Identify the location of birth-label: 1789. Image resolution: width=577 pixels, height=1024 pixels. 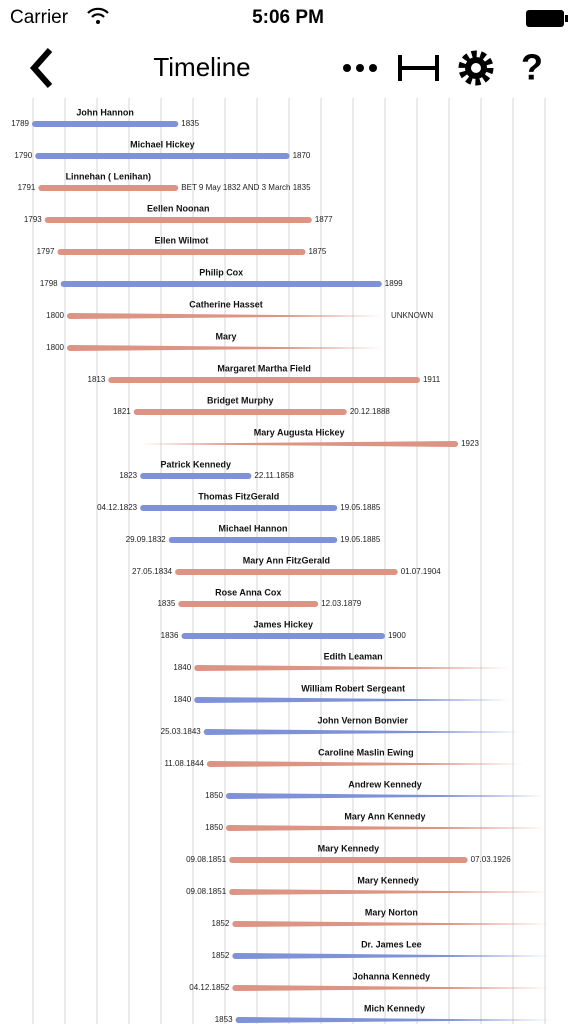
(20, 123).